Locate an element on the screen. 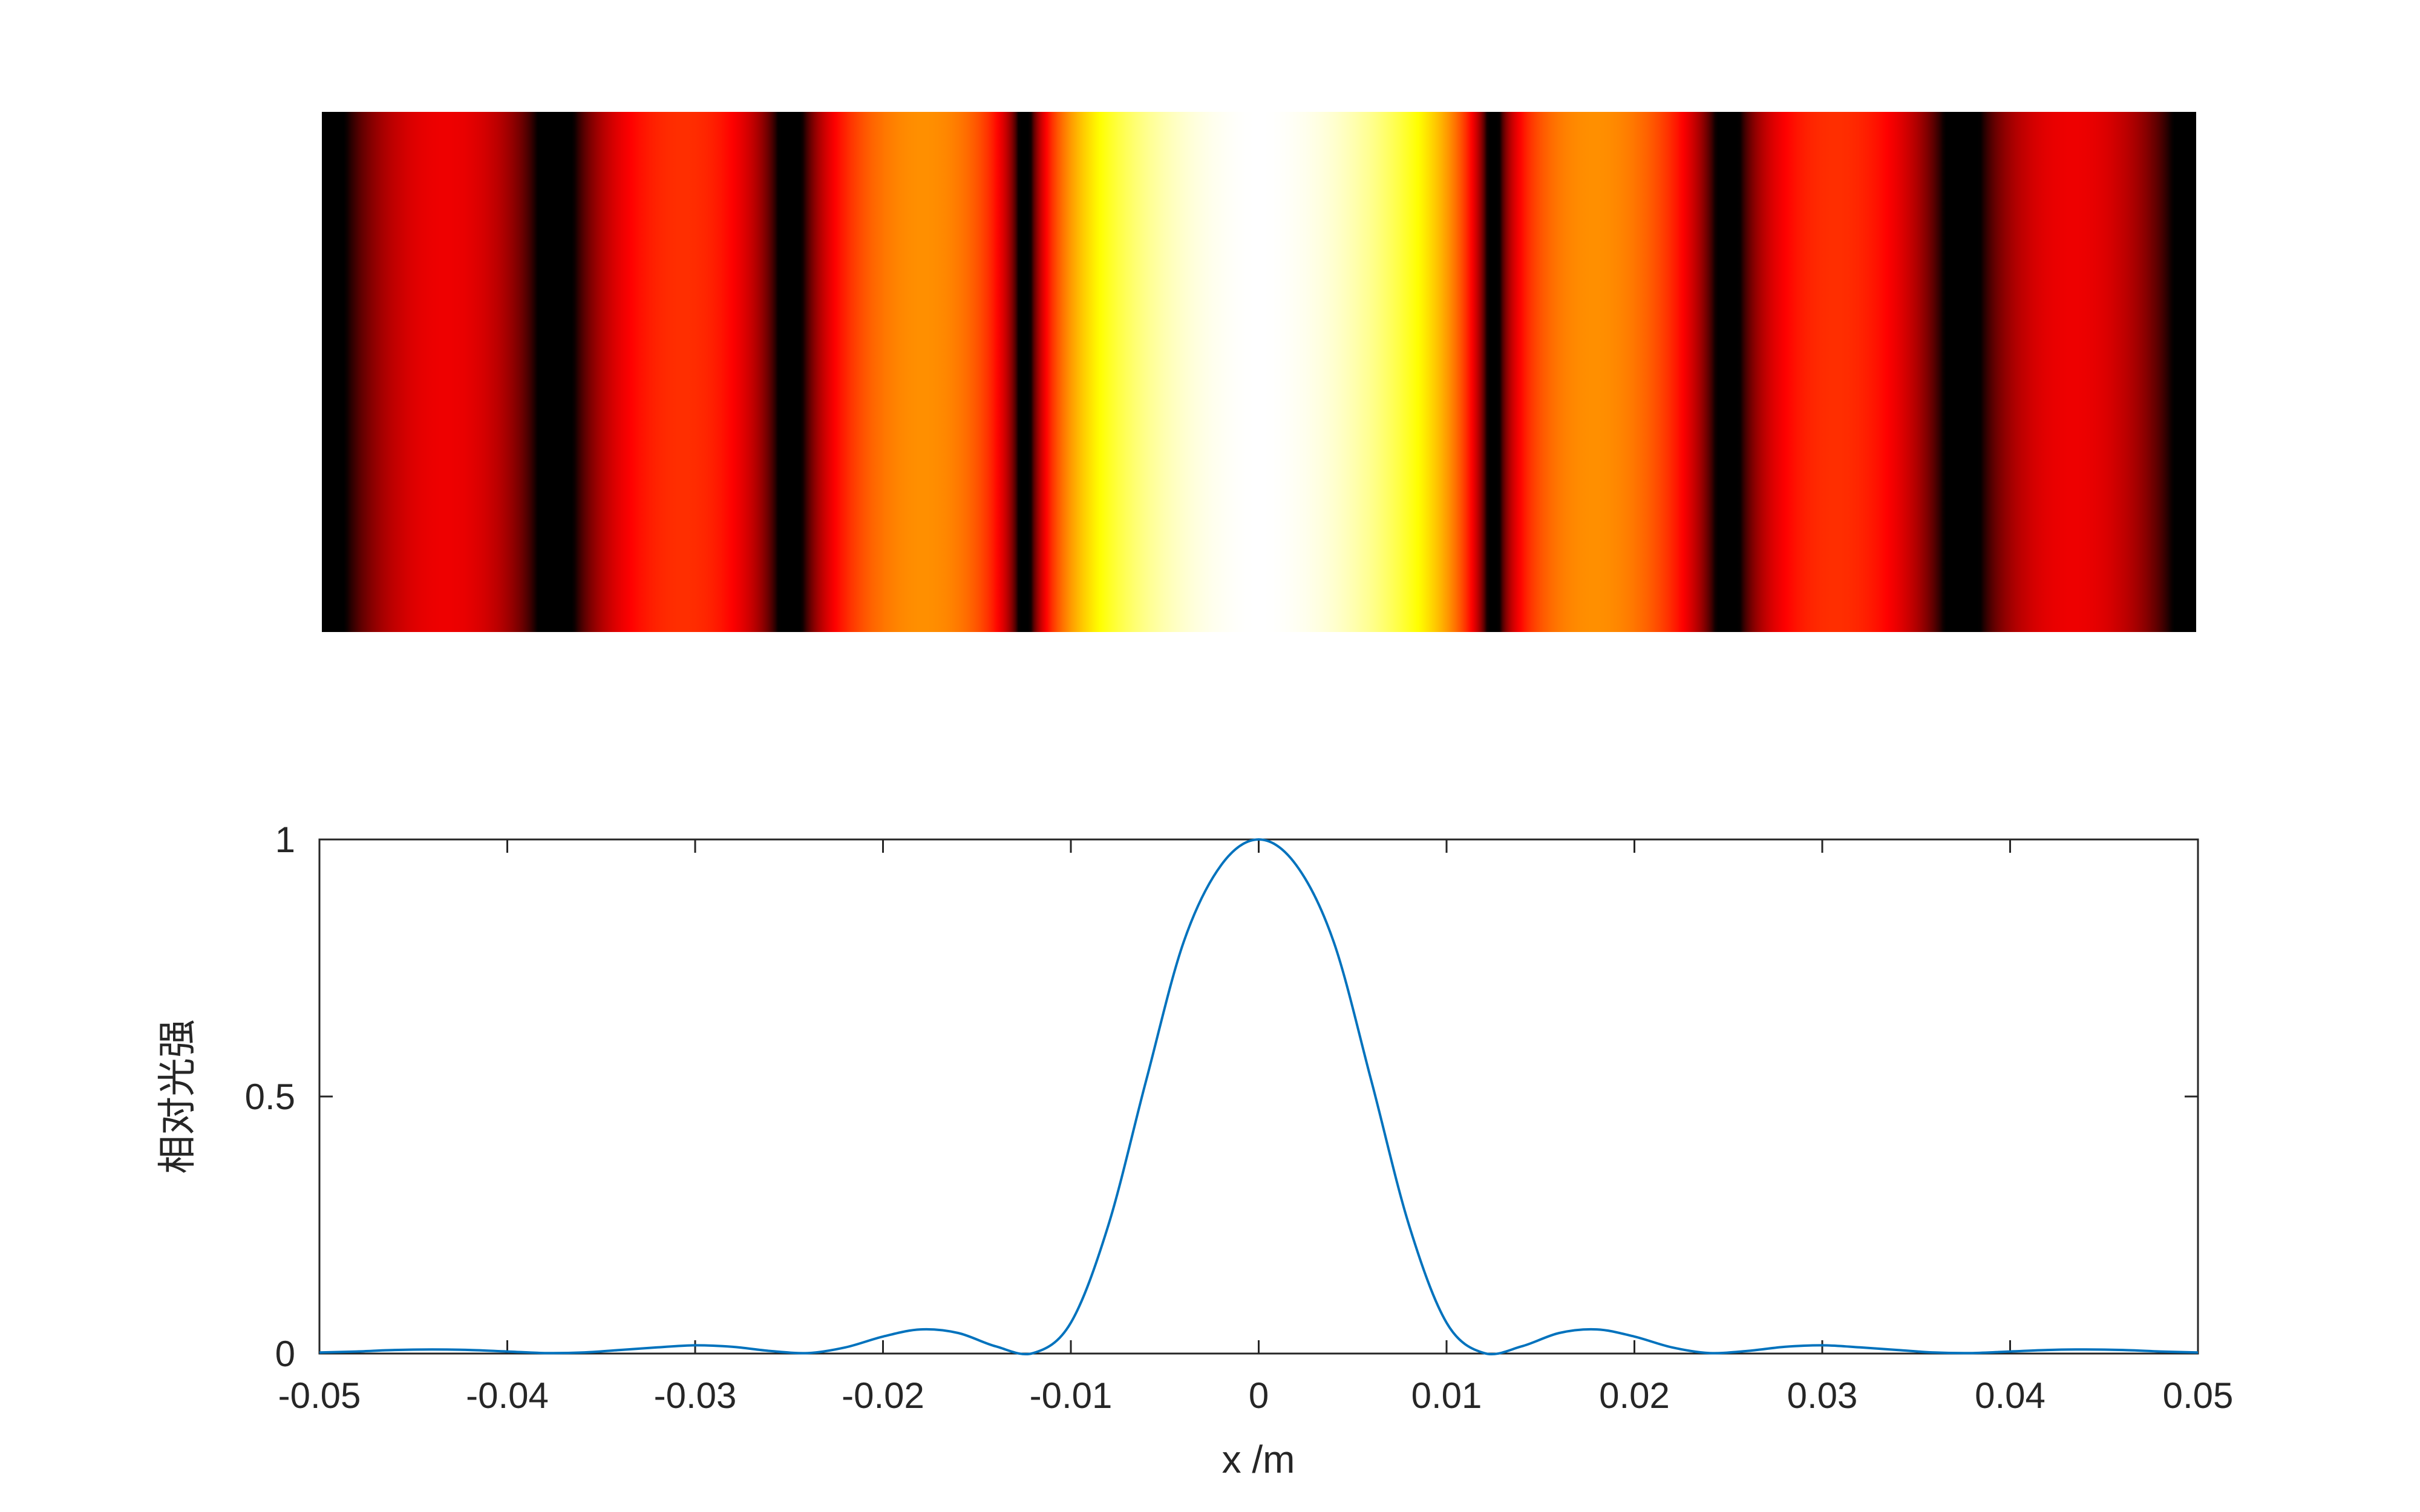  x-tick-label: 0.05 is located at coordinates (2198, 1395).